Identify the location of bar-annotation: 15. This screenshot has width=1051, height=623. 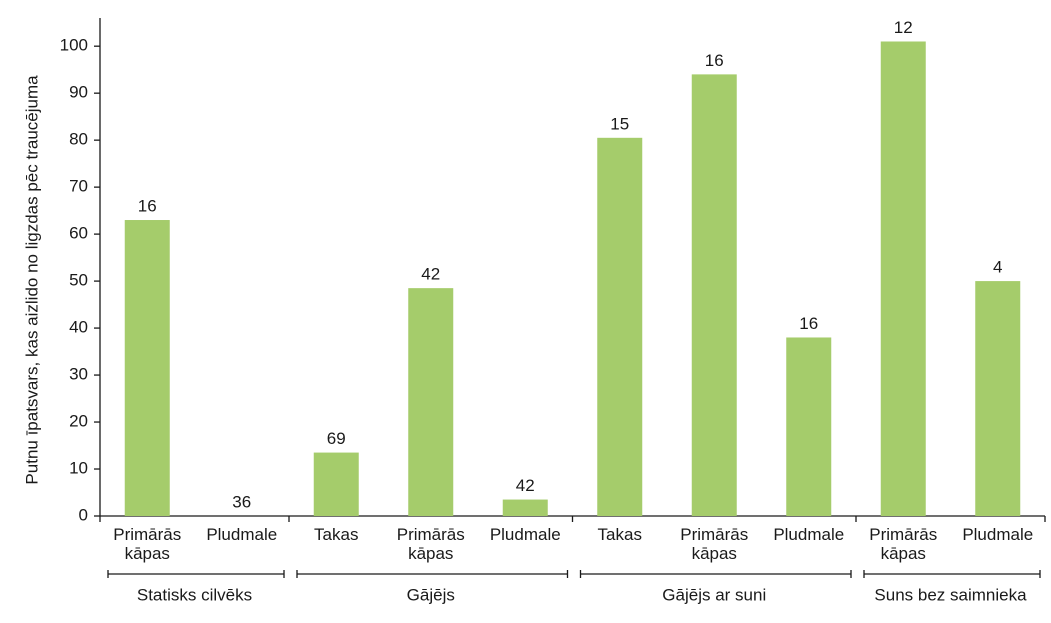
(619, 123).